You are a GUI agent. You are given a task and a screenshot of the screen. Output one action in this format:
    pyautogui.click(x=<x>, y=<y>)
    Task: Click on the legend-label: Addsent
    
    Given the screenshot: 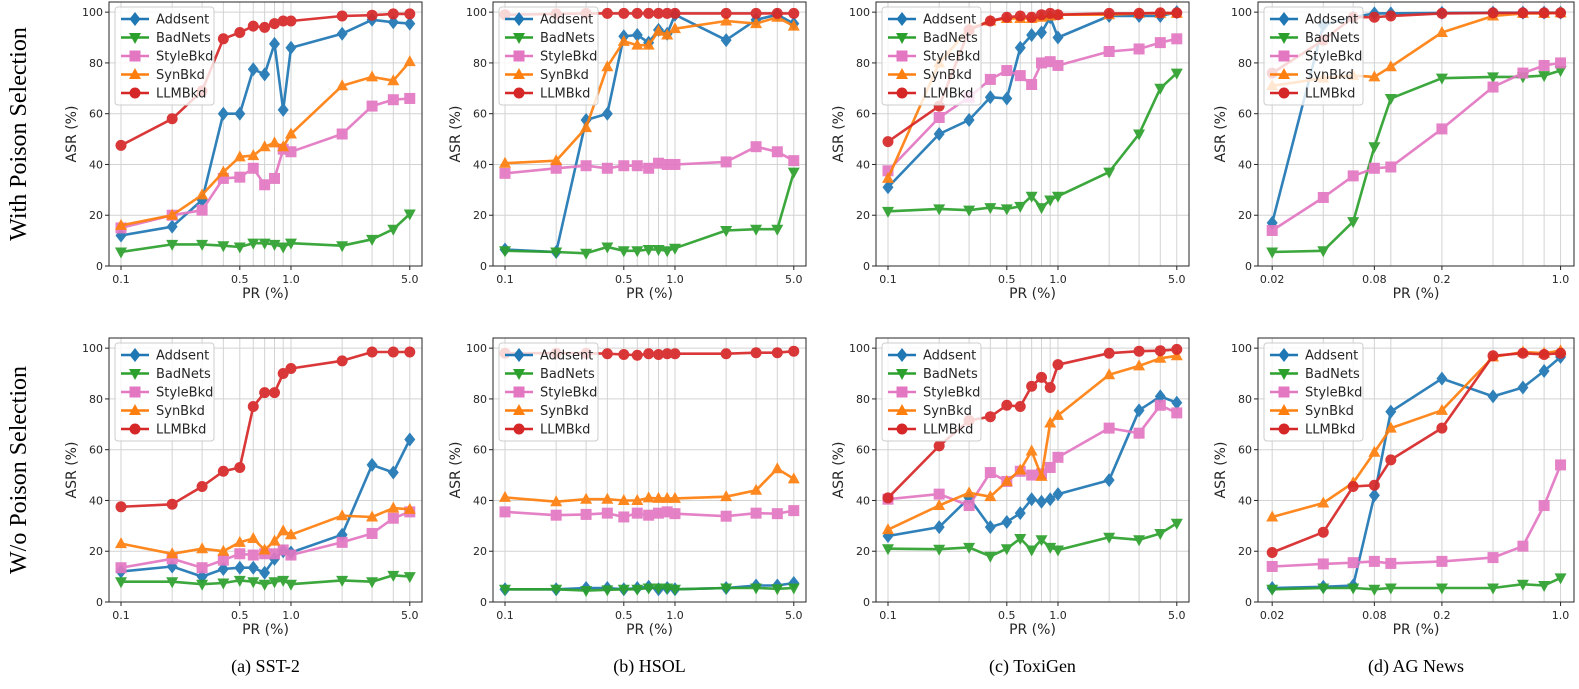 What is the action you would take?
    pyautogui.click(x=566, y=356)
    